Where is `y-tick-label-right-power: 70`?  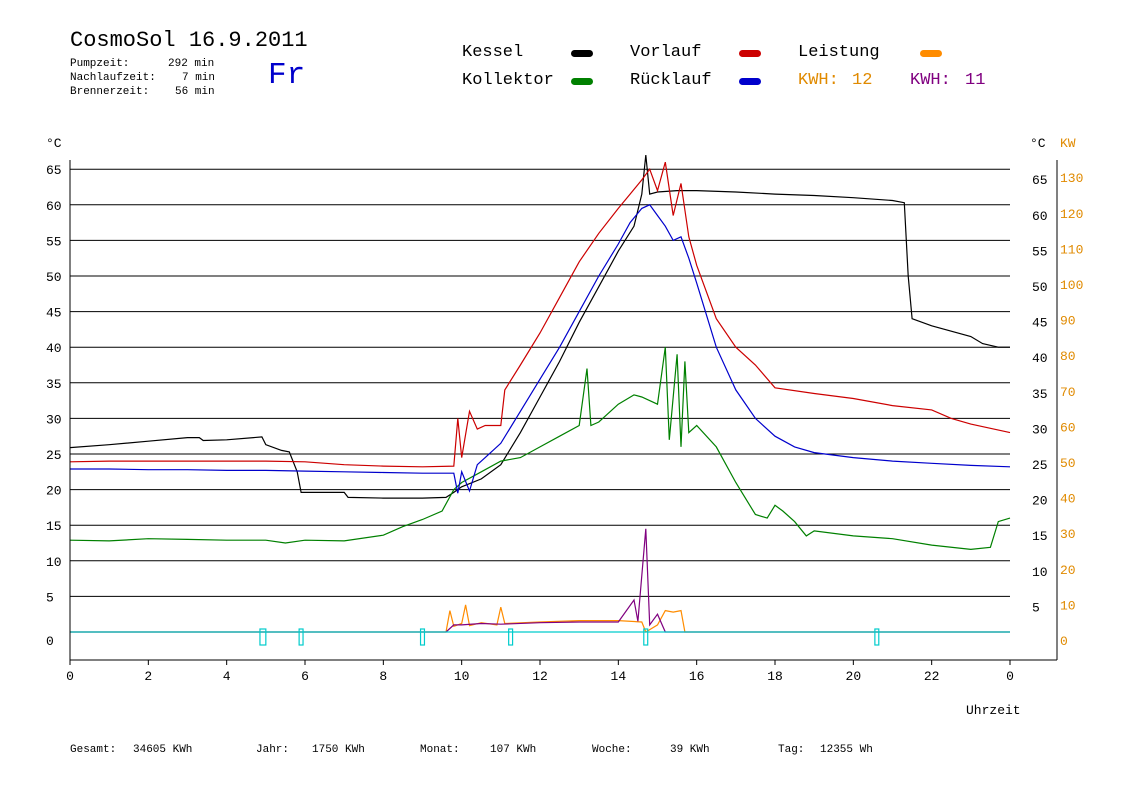
y-tick-label-right-power: 70 is located at coordinates (1068, 392).